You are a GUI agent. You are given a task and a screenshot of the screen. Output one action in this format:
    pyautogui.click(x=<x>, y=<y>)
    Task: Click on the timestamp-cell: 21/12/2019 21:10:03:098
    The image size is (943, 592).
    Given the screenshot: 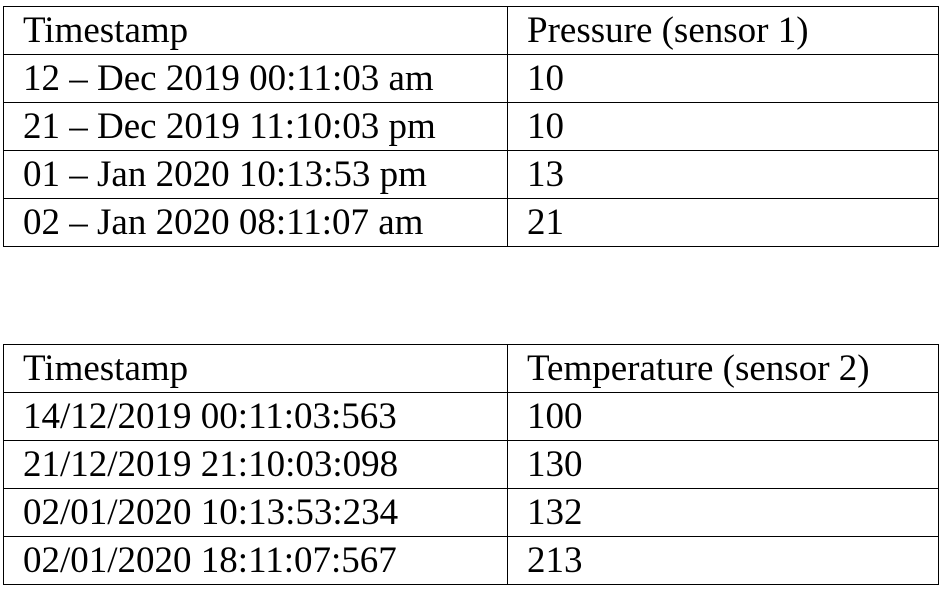 What is the action you would take?
    pyautogui.click(x=255, y=464)
    